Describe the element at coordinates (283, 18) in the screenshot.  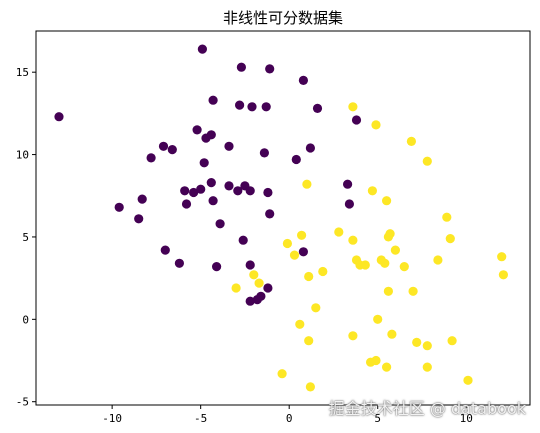
I see `chart-title: 非线性可分数据集` at that location.